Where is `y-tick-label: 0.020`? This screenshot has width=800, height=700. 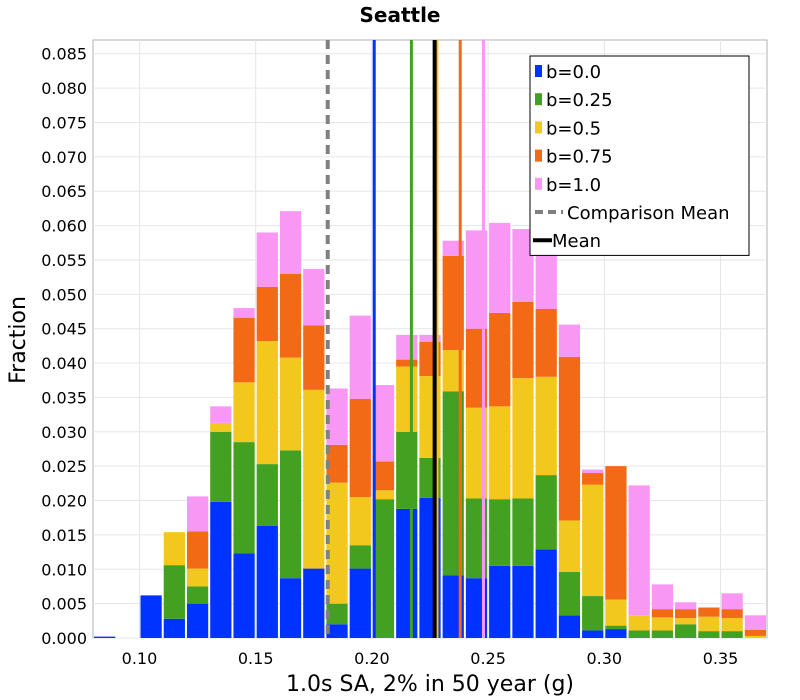 y-tick-label: 0.020 is located at coordinates (64, 501).